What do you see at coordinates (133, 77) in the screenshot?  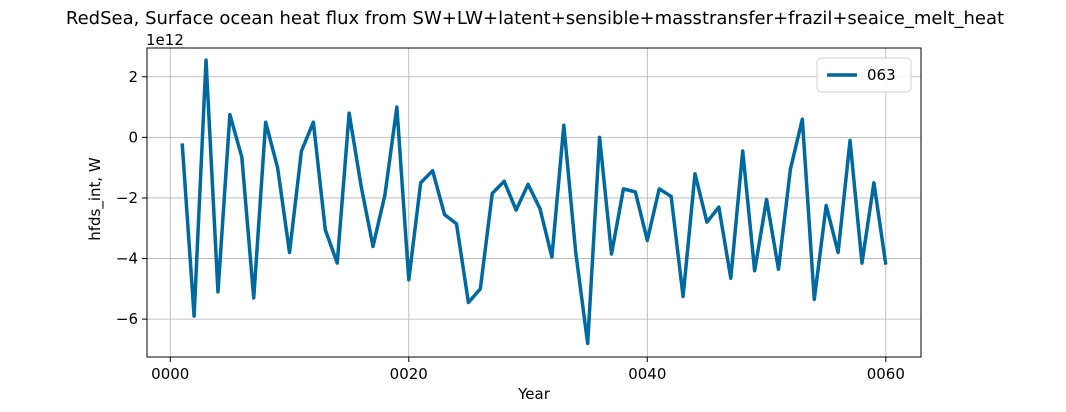 I see `y-tick-label: 2` at bounding box center [133, 77].